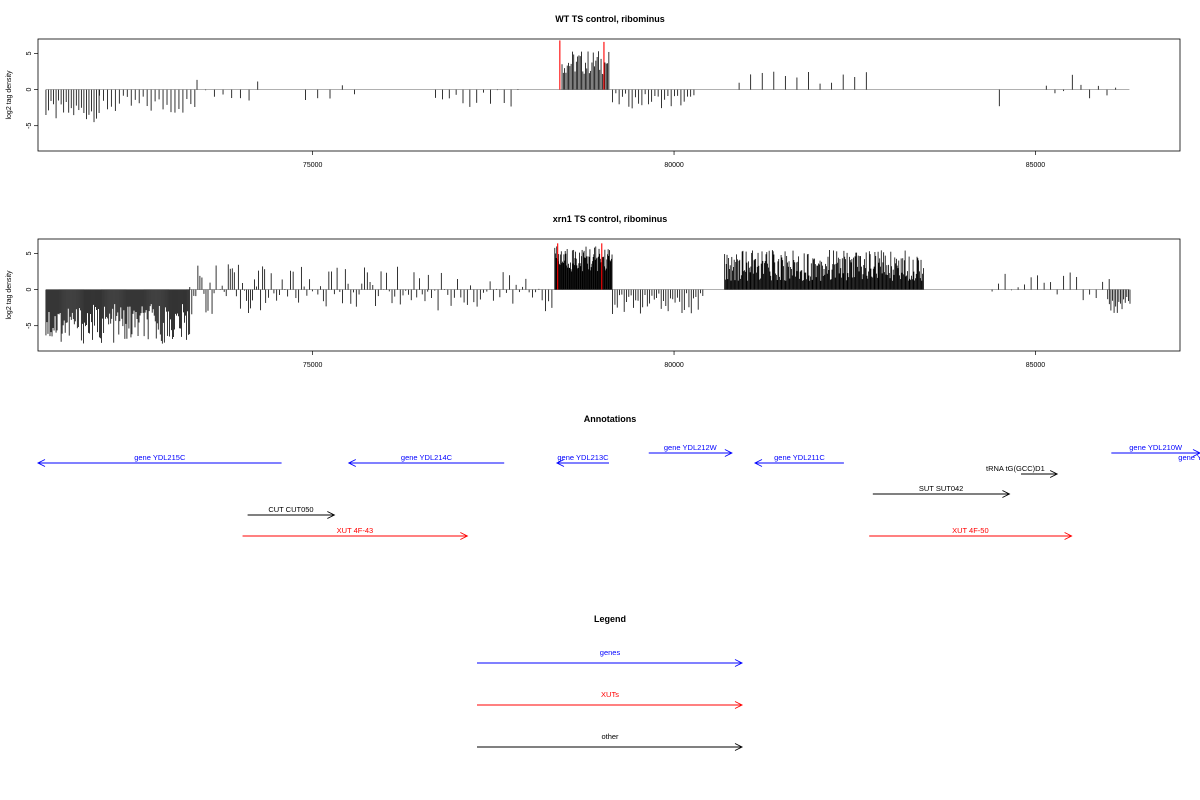 Image resolution: width=1200 pixels, height=800 pixels. Describe the element at coordinates (610, 19) in the screenshot. I see `wt-panel-title: WT TS control, ribominus` at that location.